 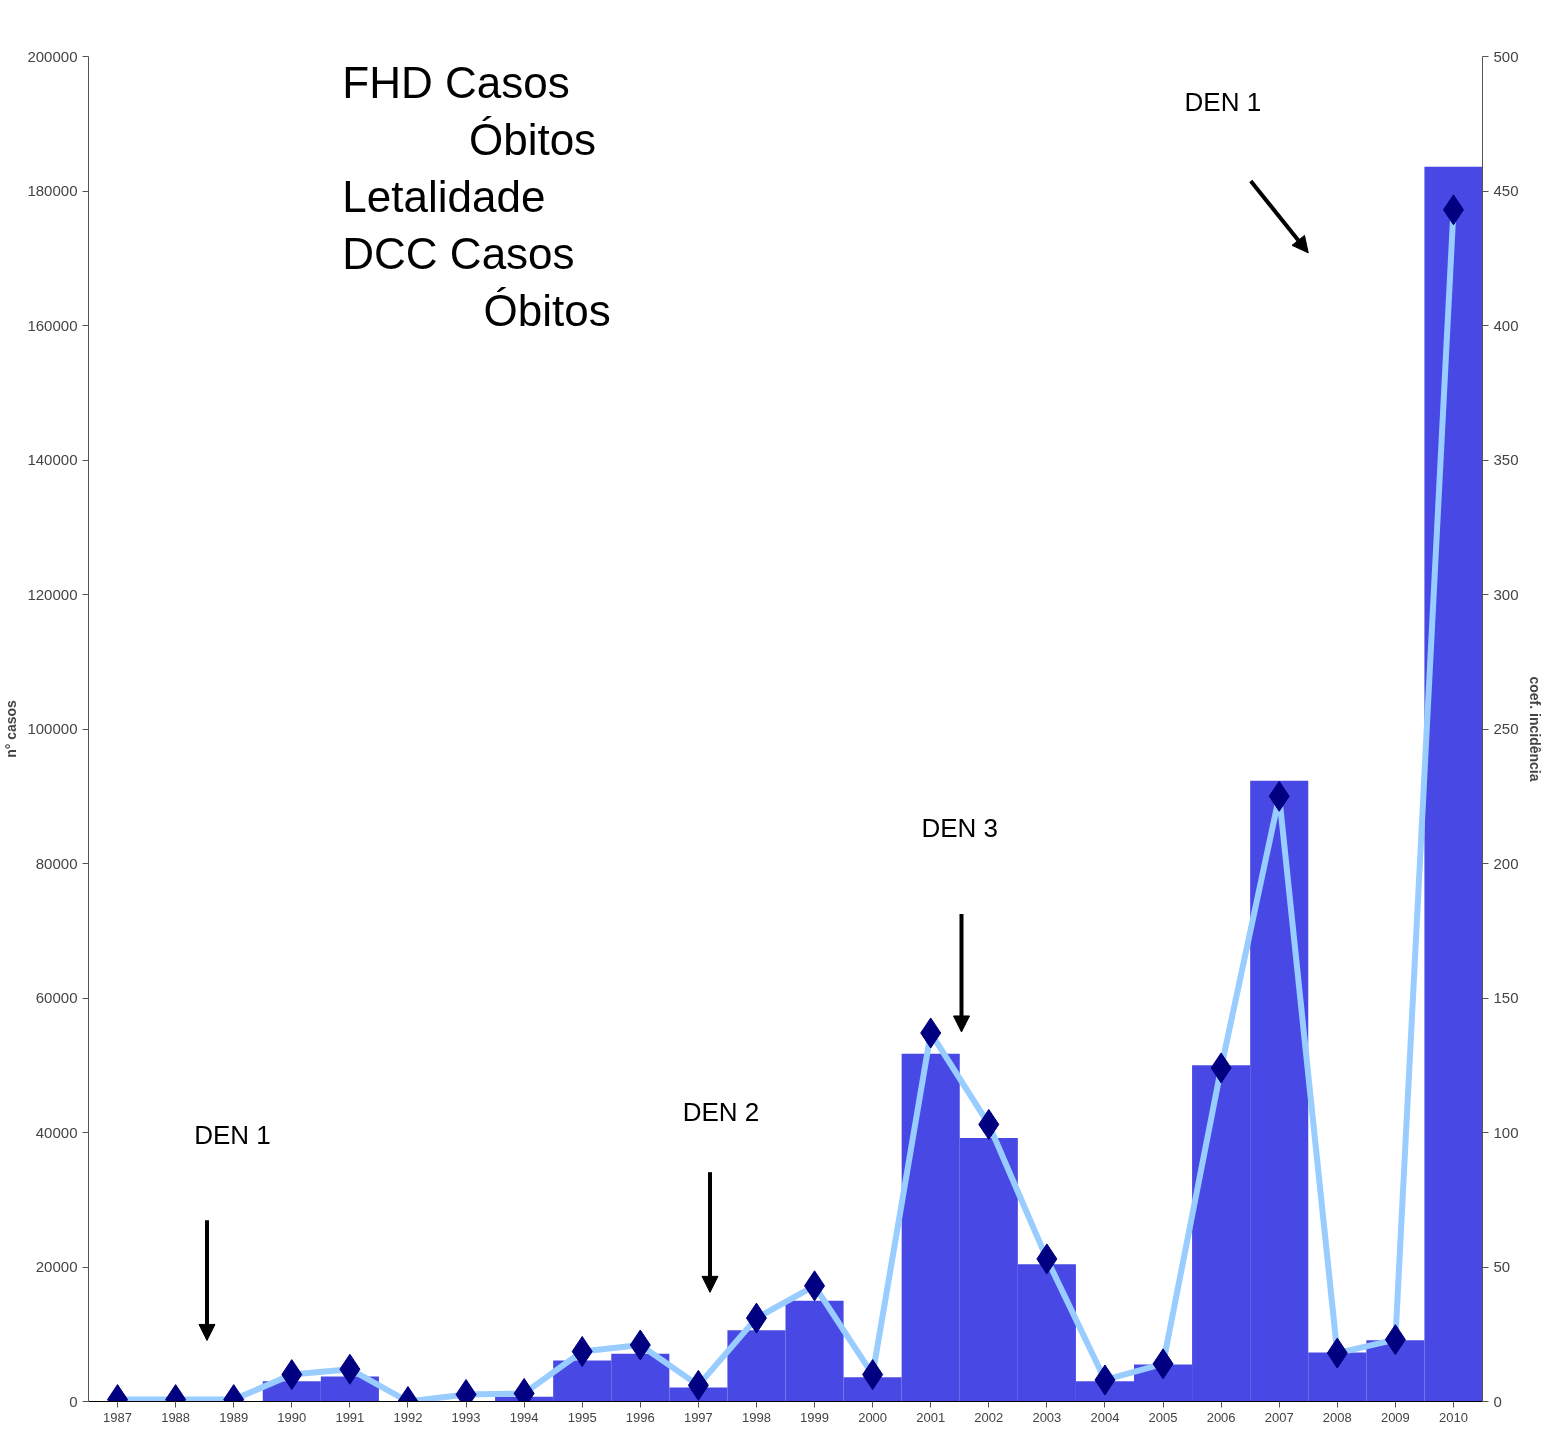 I want to click on annotation: FHD Casos, so click(x=456, y=82).